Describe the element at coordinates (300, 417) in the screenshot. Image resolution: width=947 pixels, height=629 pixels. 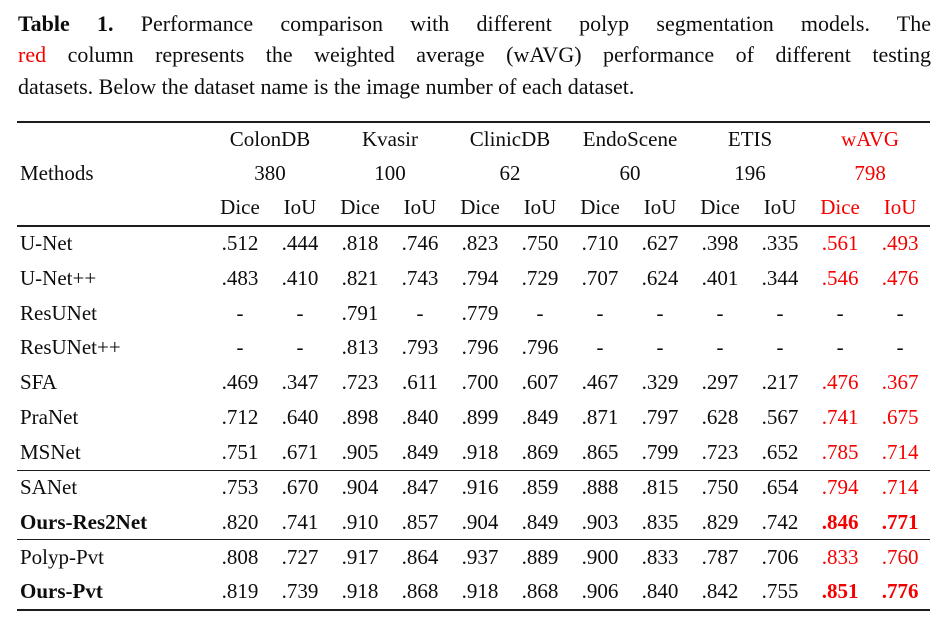
I see `value-cell: .640` at that location.